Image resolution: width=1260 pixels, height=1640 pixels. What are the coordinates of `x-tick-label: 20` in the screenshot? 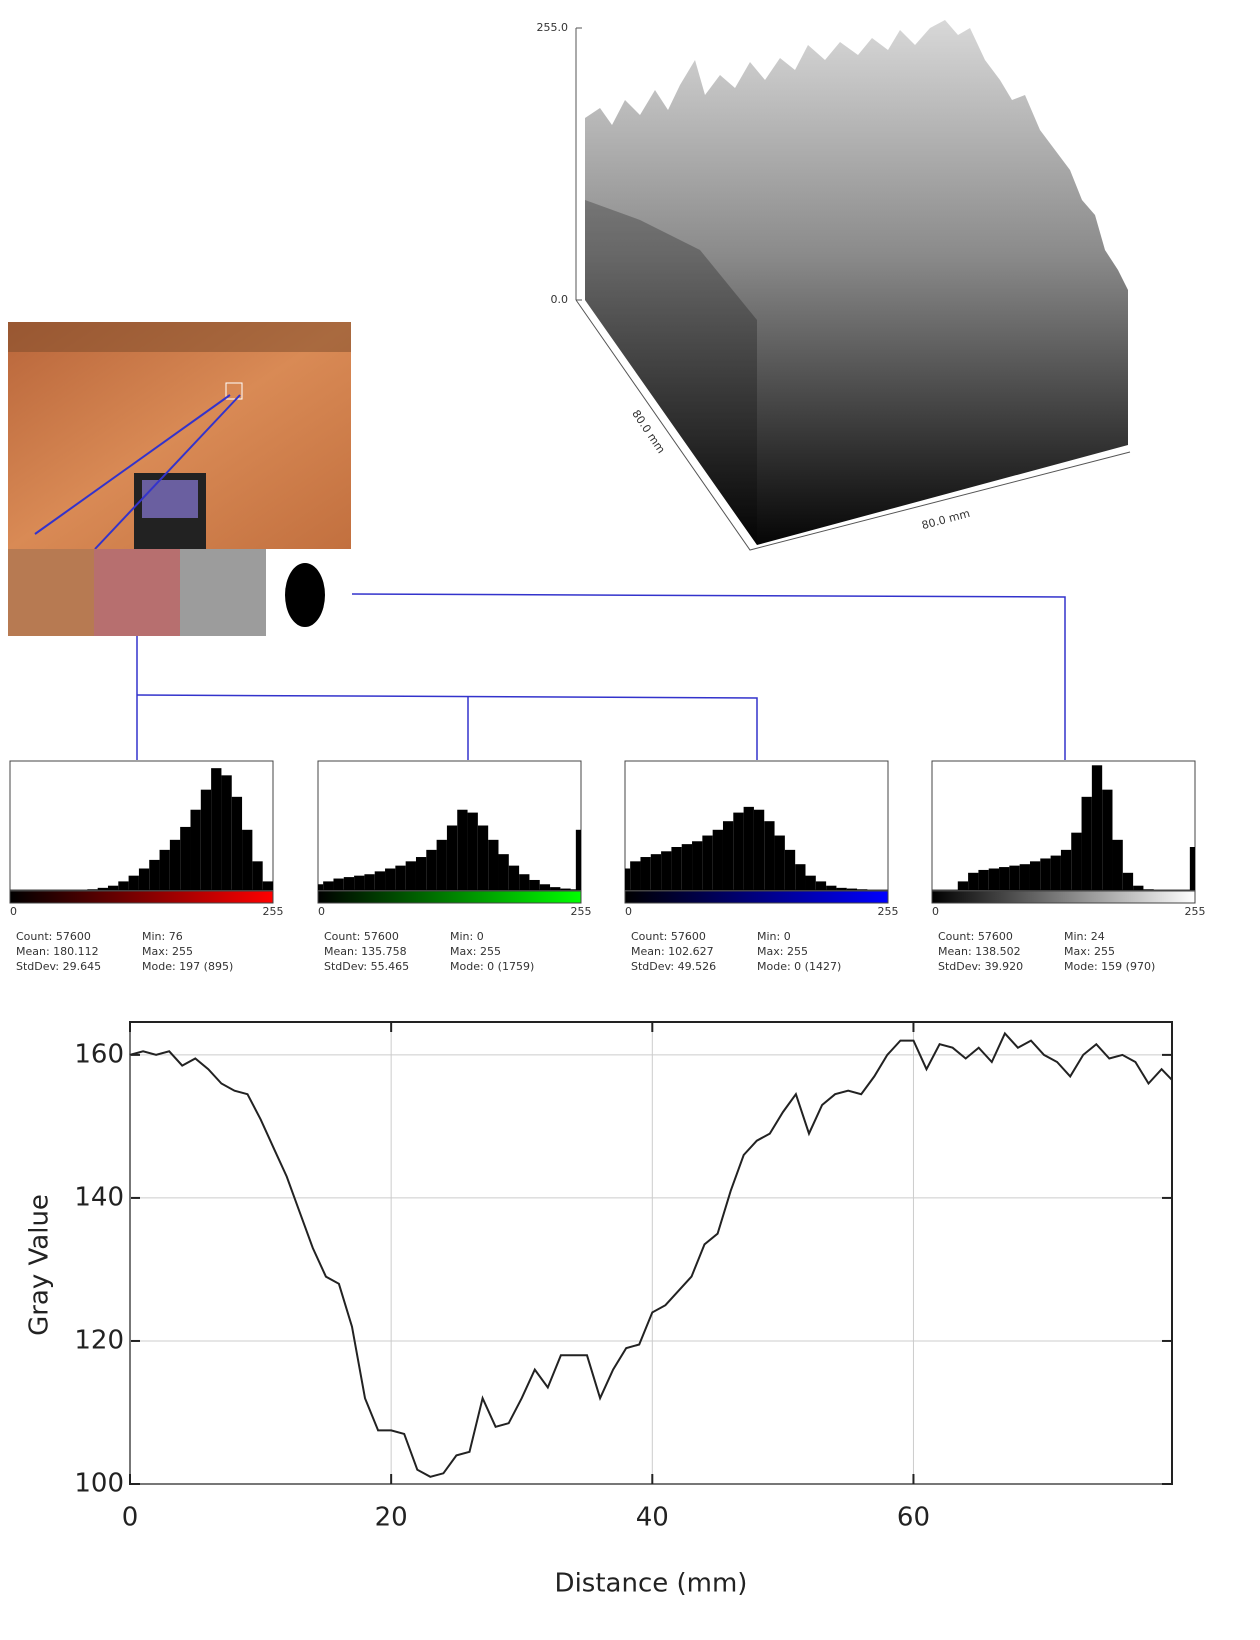 It's located at (391, 1518).